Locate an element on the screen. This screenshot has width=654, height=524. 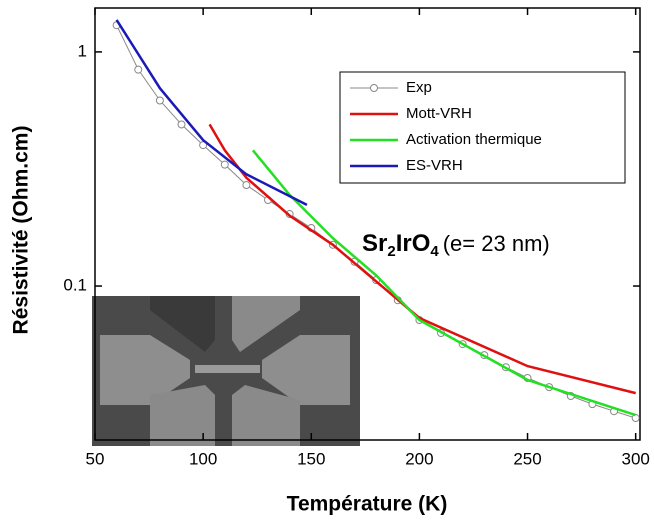
x-tick-label: 200 is located at coordinates (419, 458).